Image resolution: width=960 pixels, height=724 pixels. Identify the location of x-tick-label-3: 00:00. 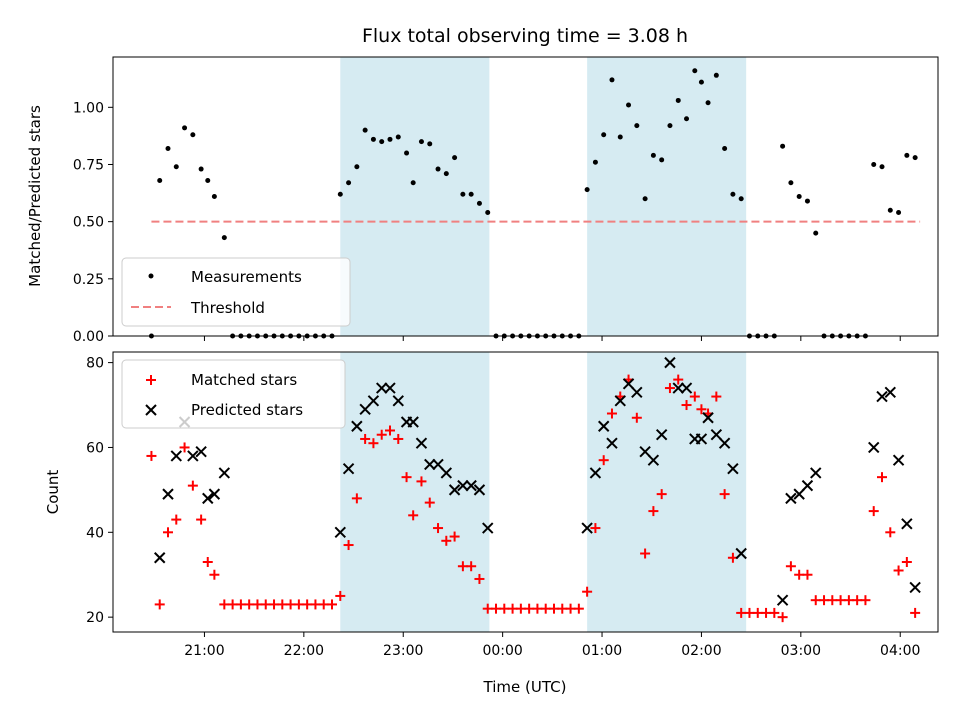
(502, 651).